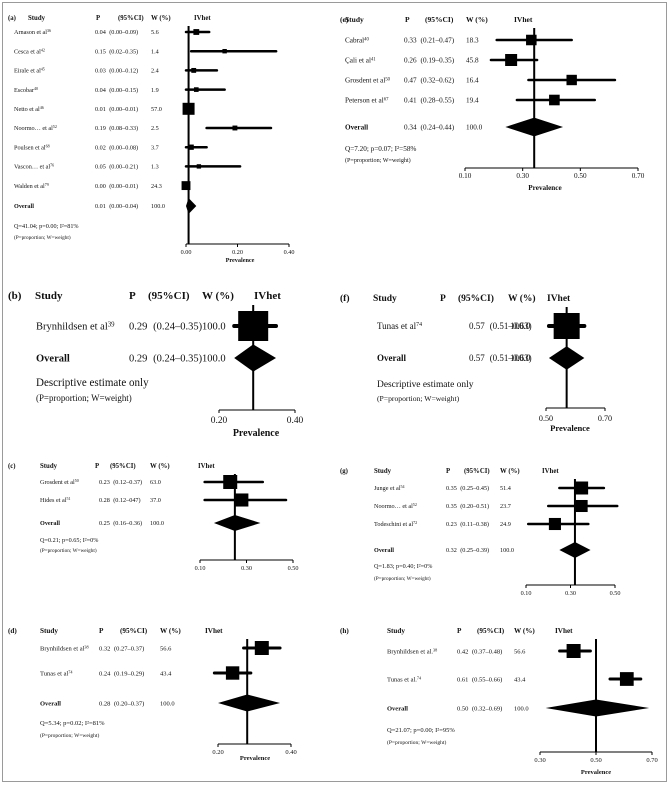 The height and width of the screenshot is (786, 671). What do you see at coordinates (68, 498) in the screenshot?
I see `study-reference: 51` at bounding box center [68, 498].